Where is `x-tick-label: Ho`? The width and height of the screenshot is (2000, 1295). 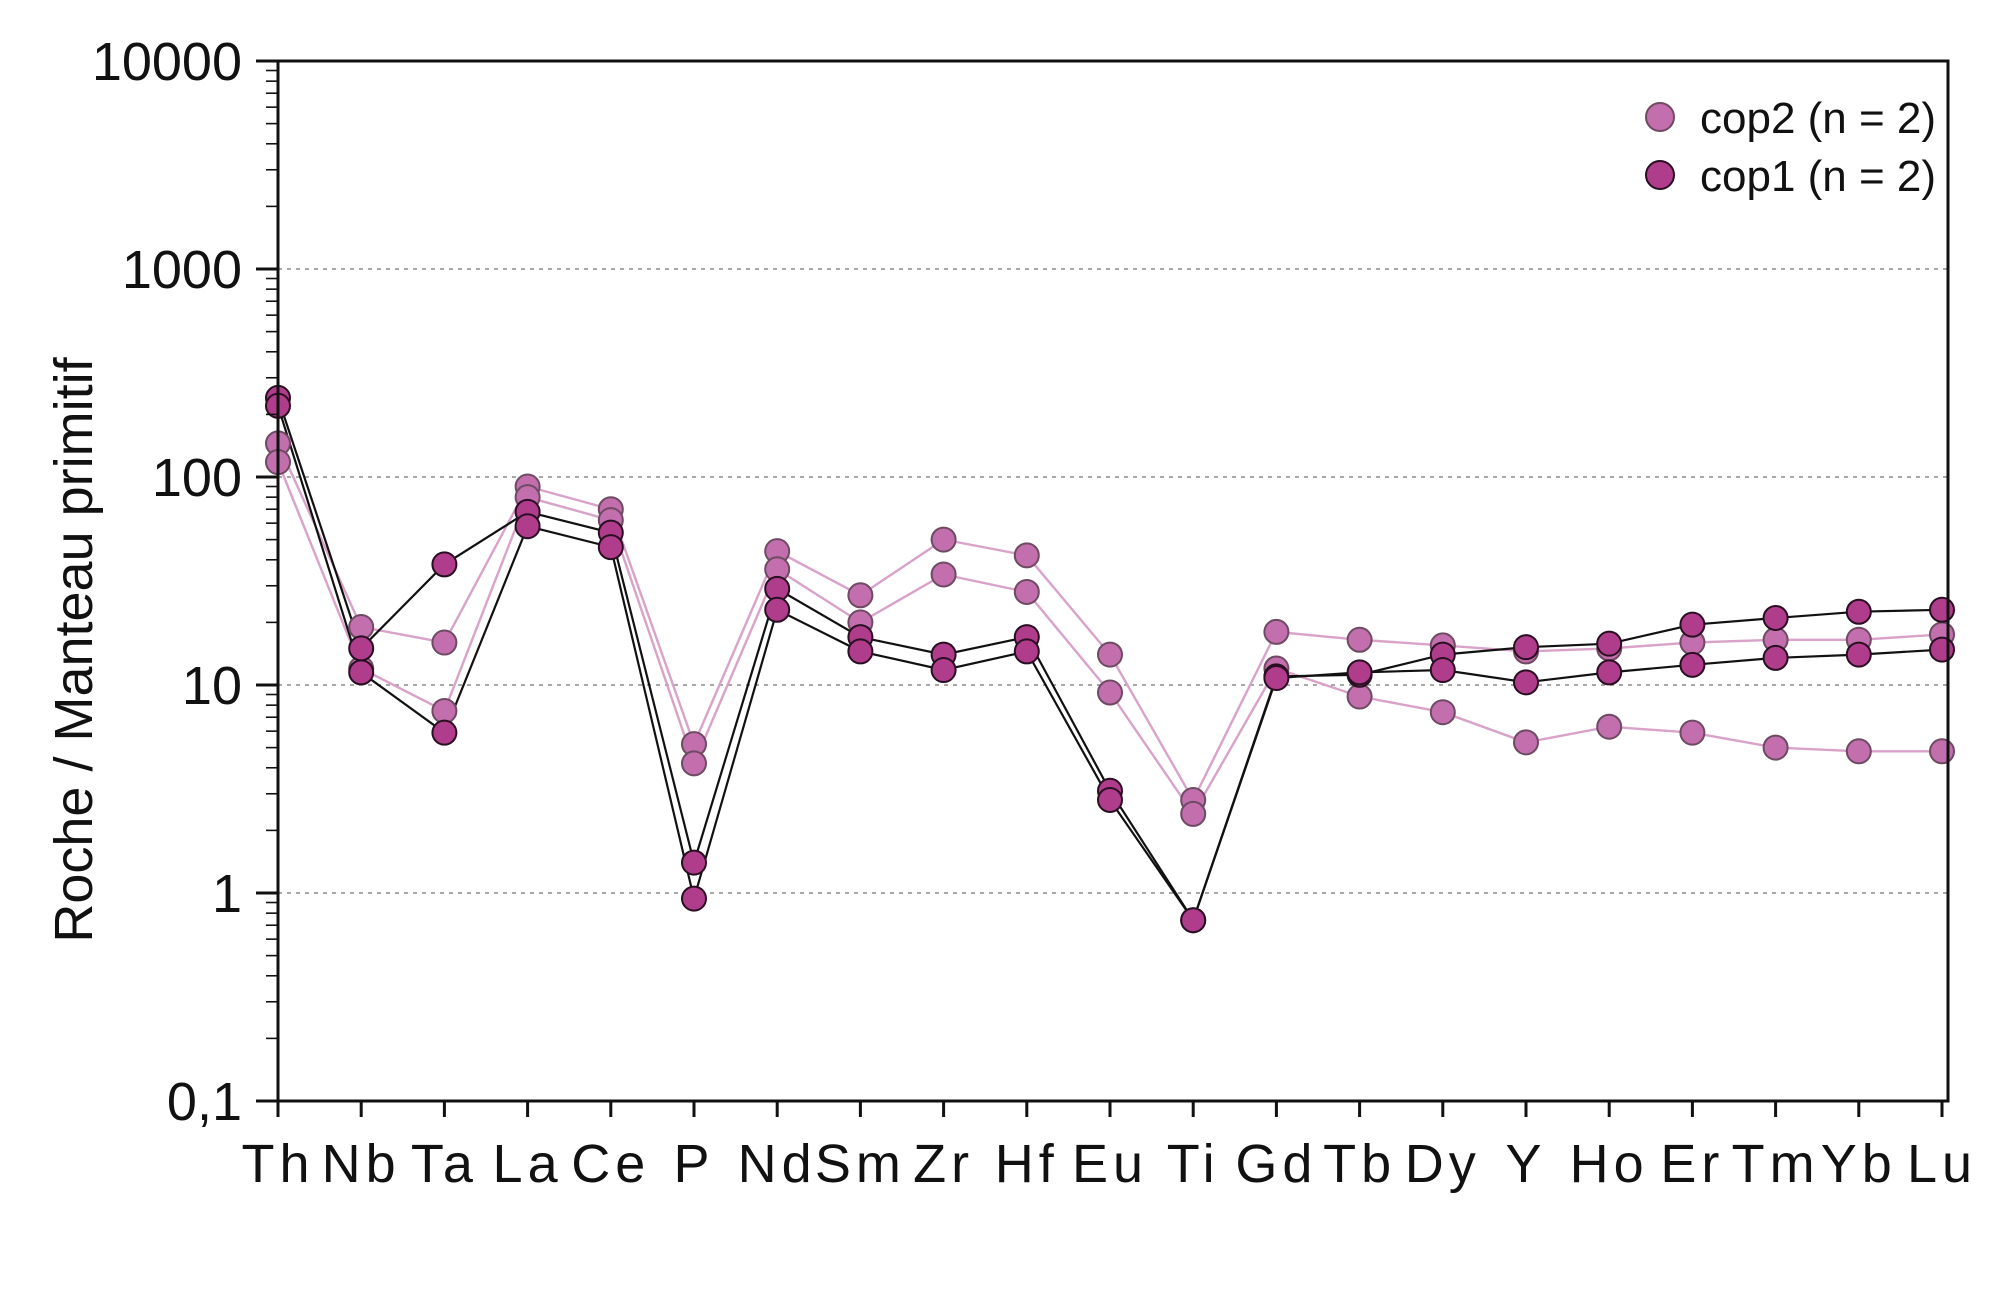
x-tick-label: Ho is located at coordinates (1609, 1164).